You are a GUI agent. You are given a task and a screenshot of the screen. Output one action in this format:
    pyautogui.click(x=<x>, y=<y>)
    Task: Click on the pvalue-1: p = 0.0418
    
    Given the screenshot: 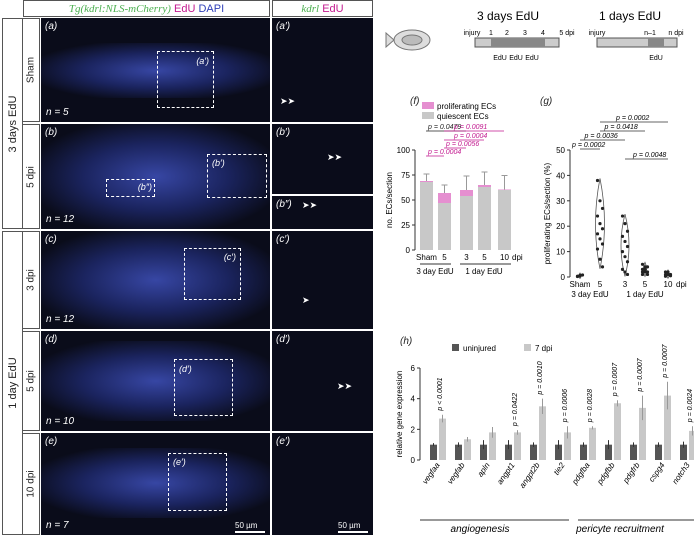 What is the action you would take?
    pyautogui.click(x=621, y=127)
    